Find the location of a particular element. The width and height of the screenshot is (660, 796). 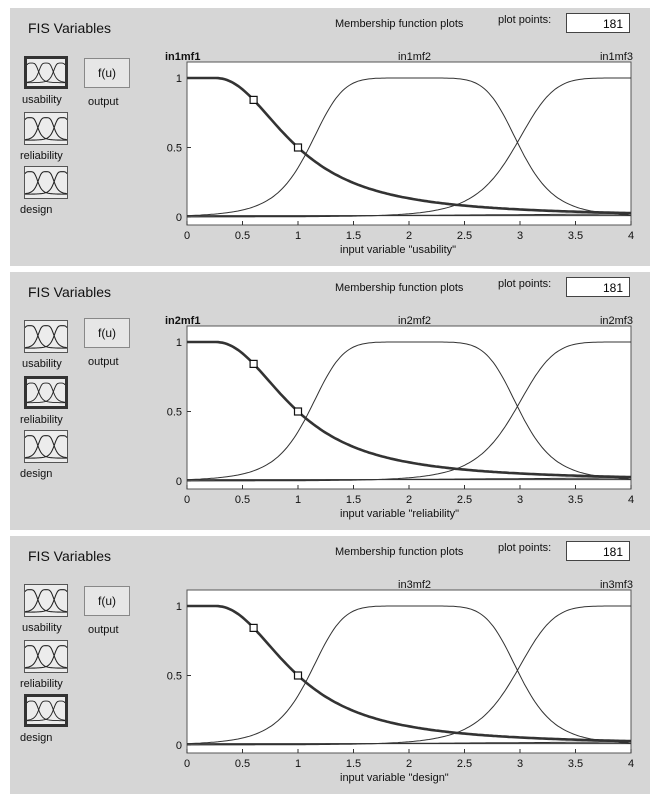

x-tick-label: 4 is located at coordinates (631, 236).